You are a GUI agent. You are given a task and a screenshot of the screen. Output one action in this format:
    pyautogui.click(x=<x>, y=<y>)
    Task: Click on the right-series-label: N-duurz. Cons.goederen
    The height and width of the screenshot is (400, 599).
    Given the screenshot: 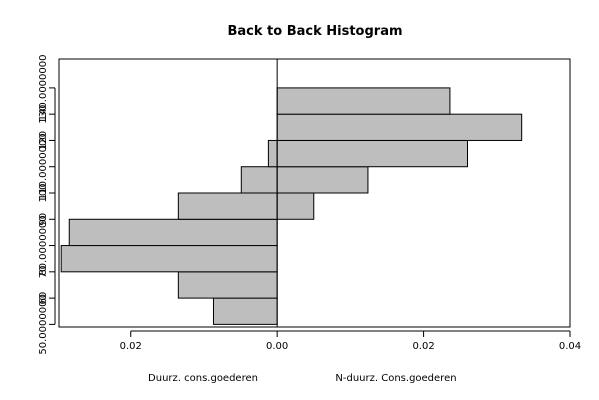 What is the action you would take?
    pyautogui.click(x=395, y=378)
    